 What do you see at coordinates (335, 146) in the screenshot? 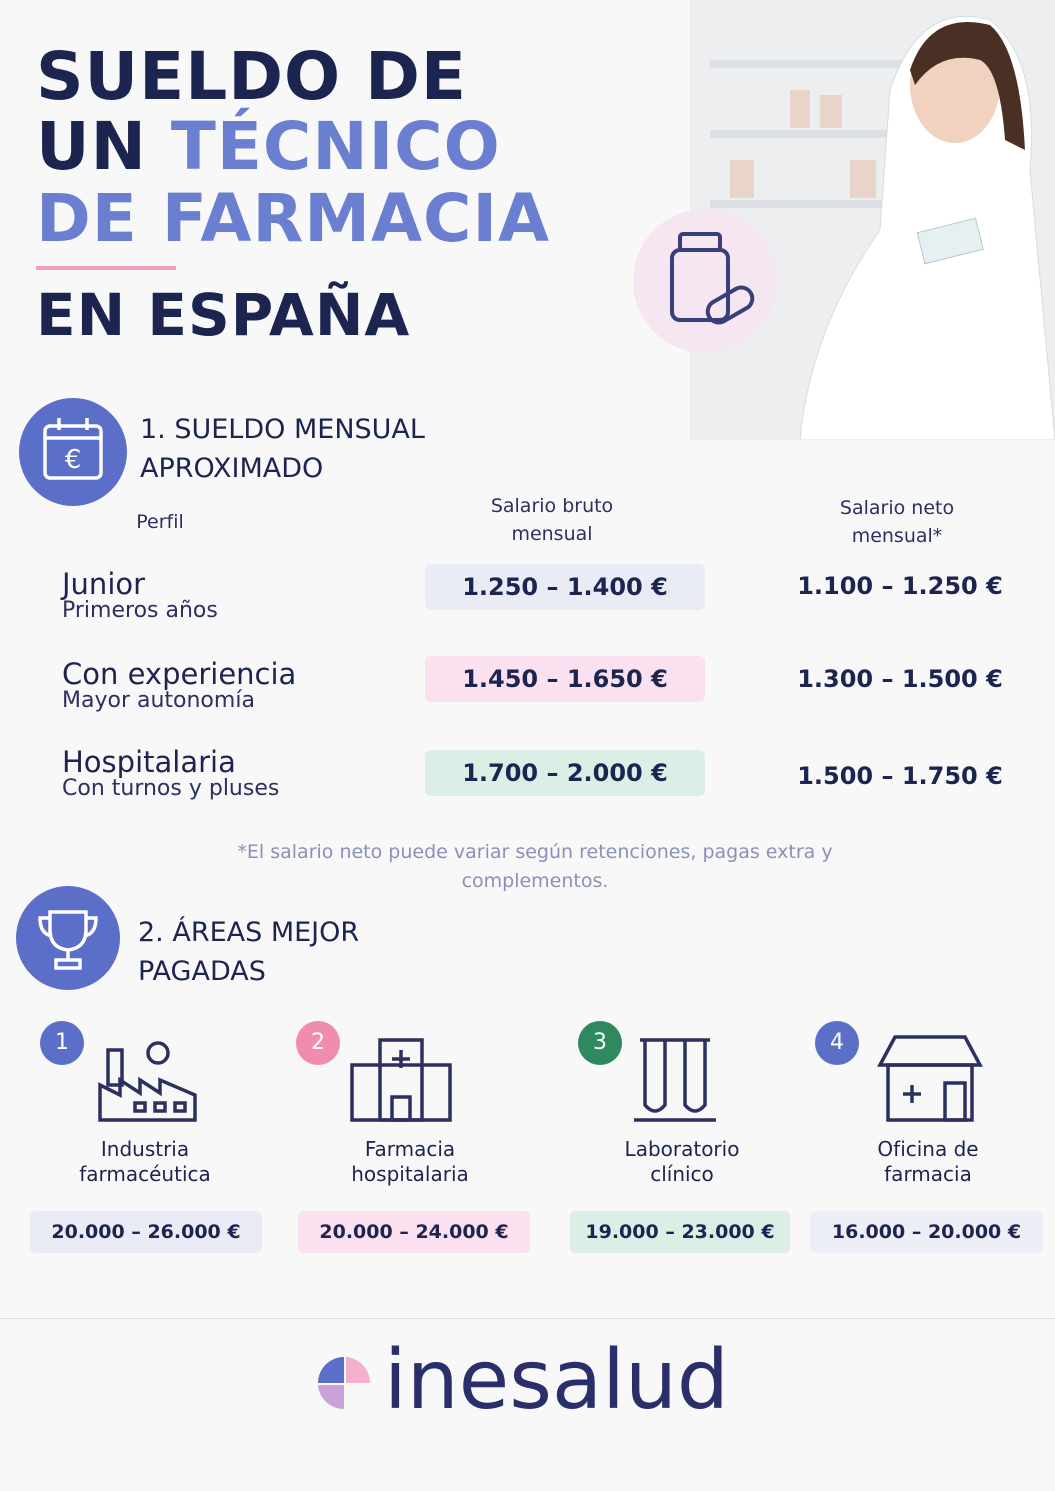
I see `title-accent: TÉCNICO` at bounding box center [335, 146].